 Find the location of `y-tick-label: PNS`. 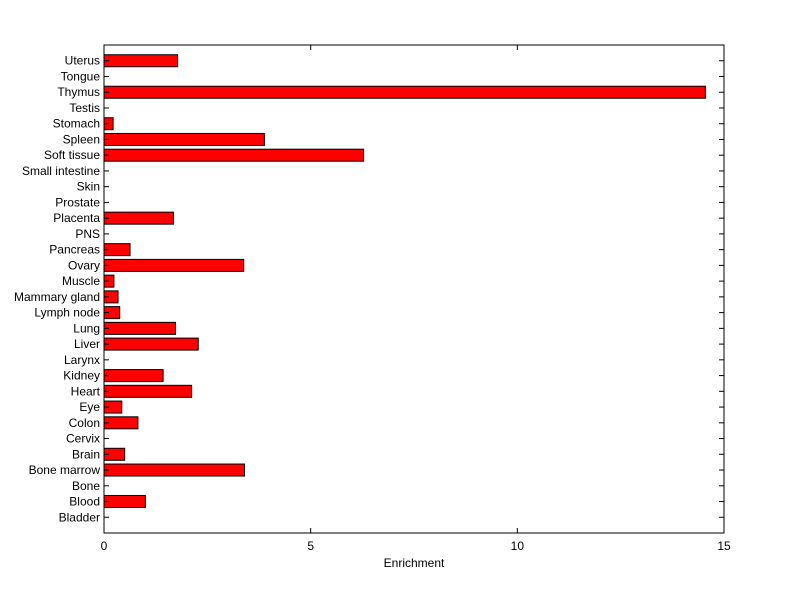

y-tick-label: PNS is located at coordinates (87, 234).